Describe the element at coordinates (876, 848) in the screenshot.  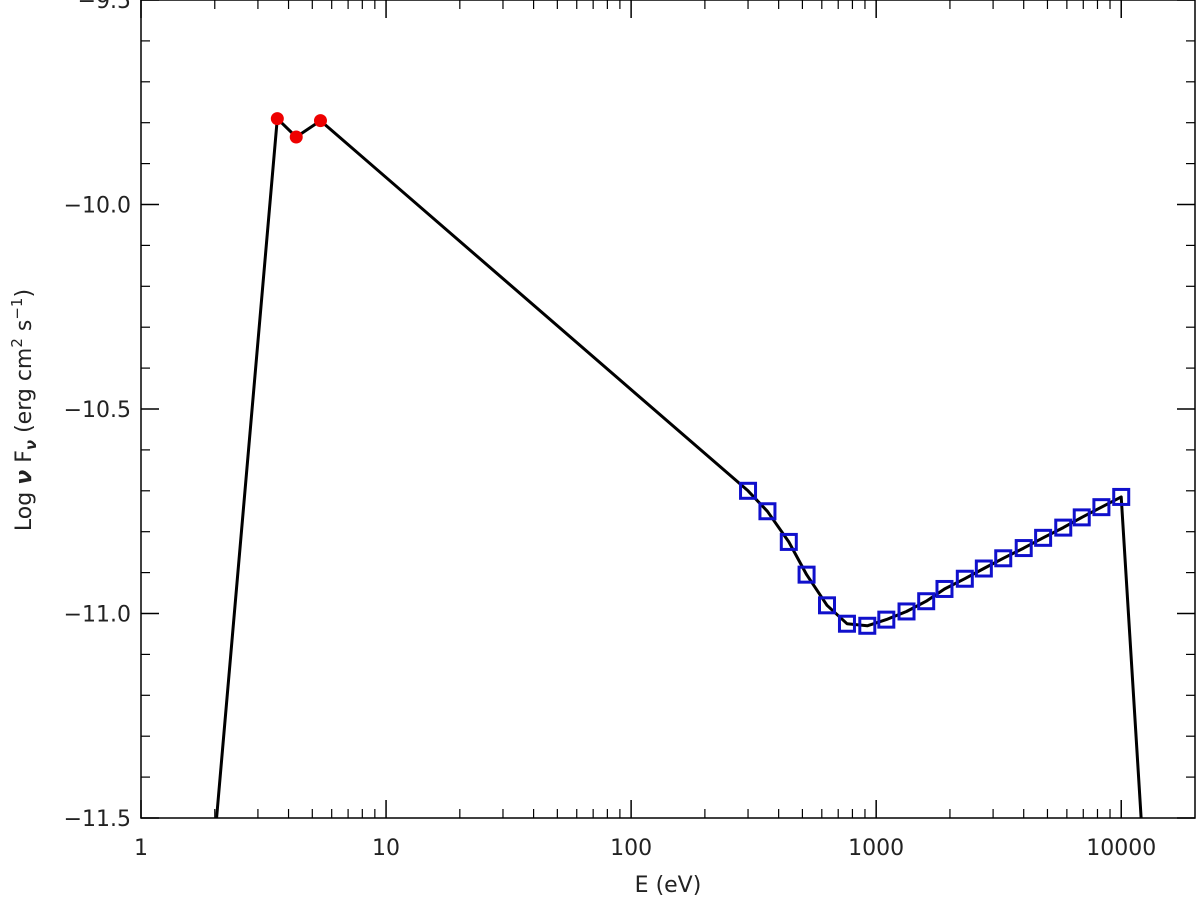
I see `x-tick-label: 1000` at that location.